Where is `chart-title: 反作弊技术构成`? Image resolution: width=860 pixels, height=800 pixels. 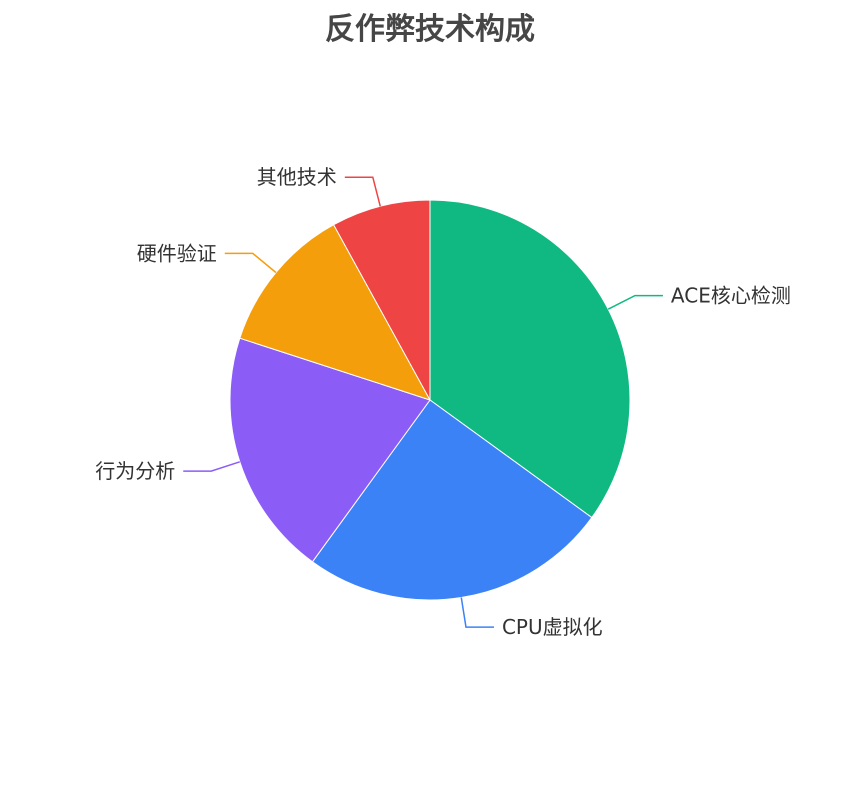
chart-title: 反作弊技术构成 is located at coordinates (430, 29).